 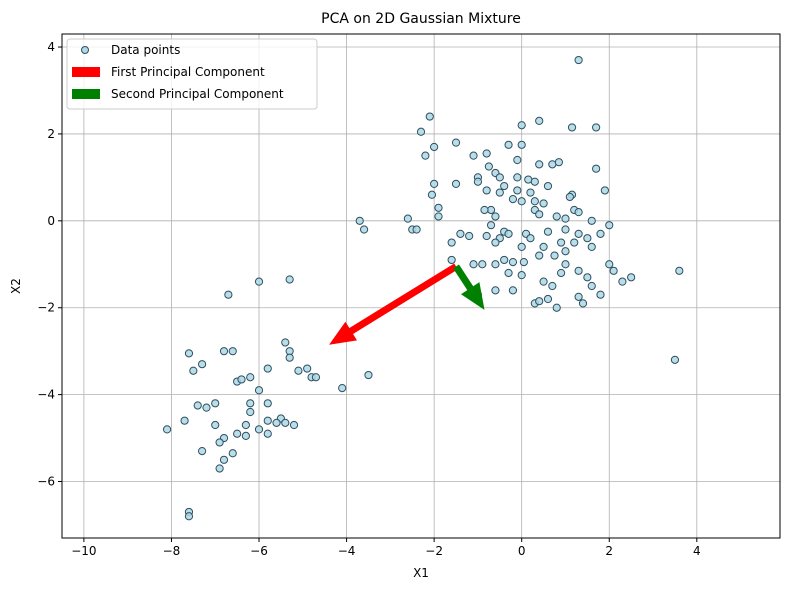 I want to click on principal-component-arrows, so click(x=407, y=304).